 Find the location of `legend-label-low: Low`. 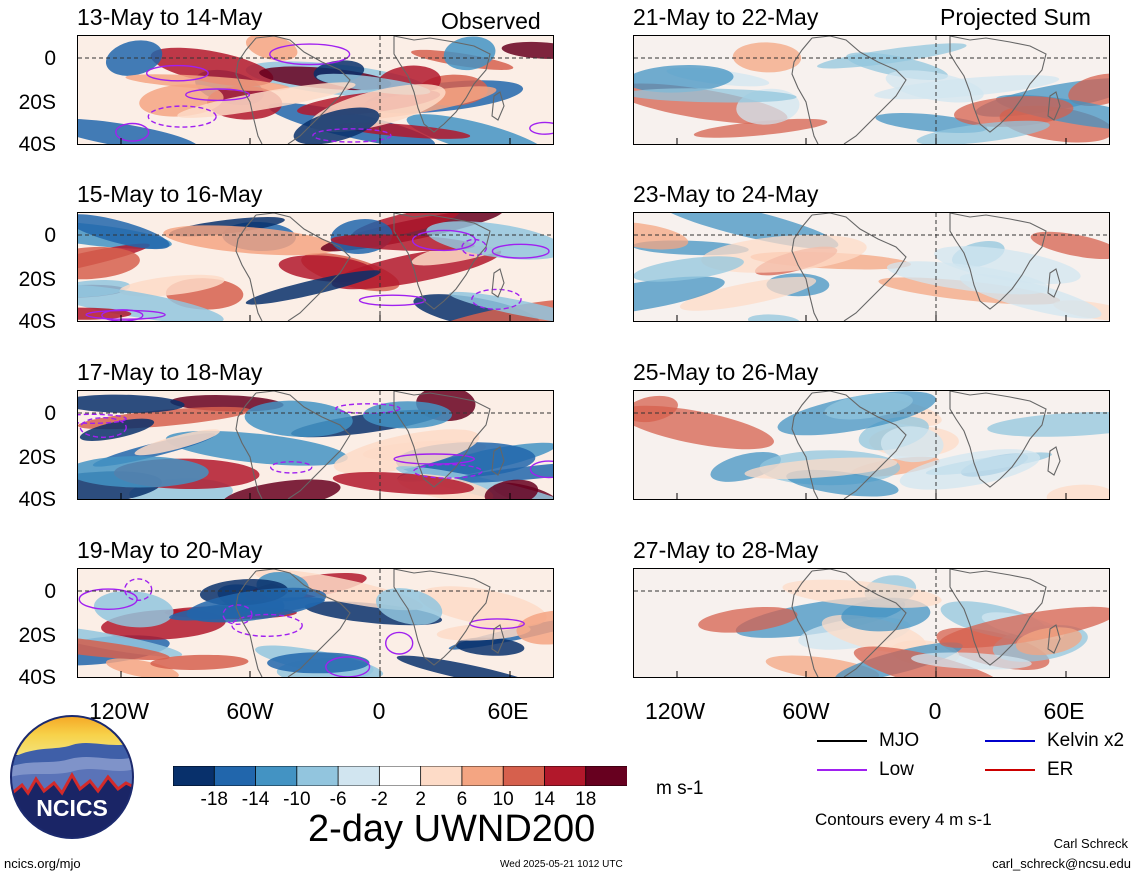

legend-label-low: Low is located at coordinates (896, 769).